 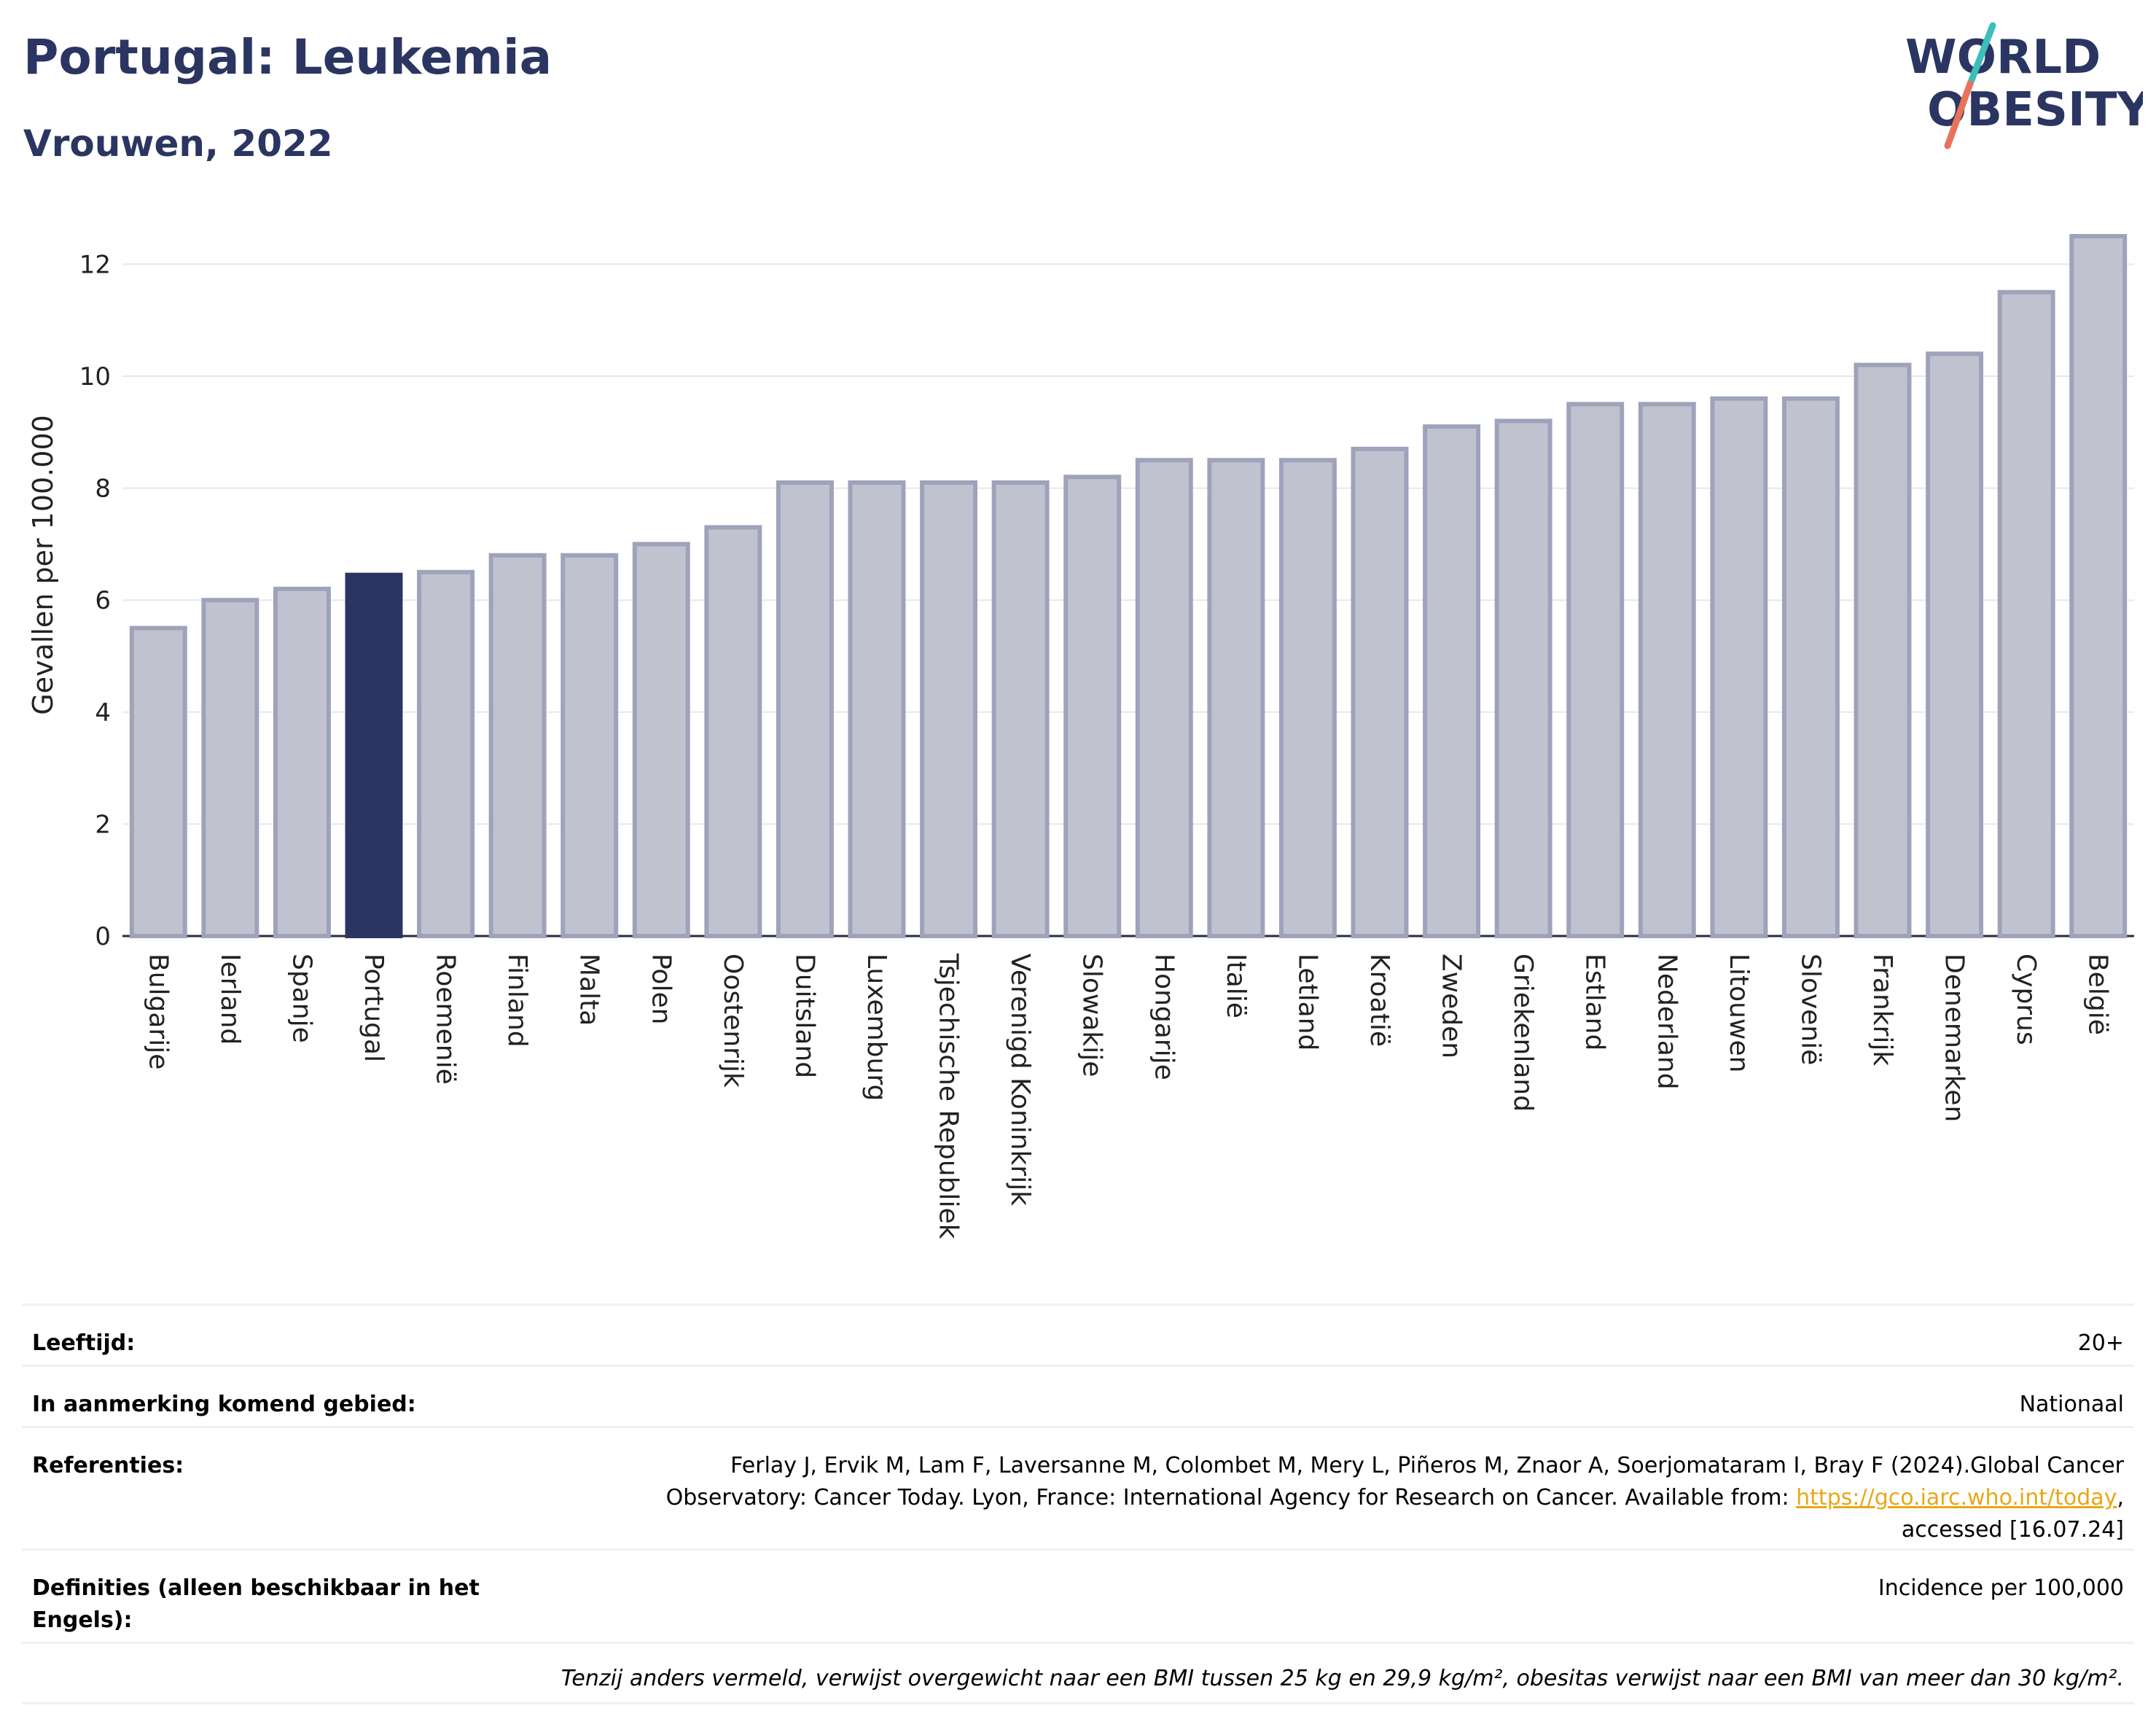 I want to click on y-tick-label: 4, so click(x=103, y=713).